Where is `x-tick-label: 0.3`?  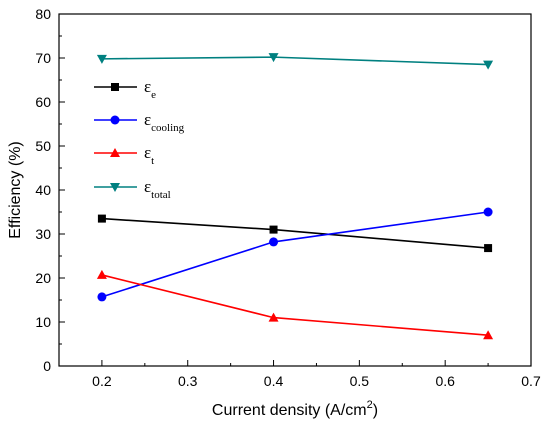
x-tick-label: 0.3 is located at coordinates (188, 381).